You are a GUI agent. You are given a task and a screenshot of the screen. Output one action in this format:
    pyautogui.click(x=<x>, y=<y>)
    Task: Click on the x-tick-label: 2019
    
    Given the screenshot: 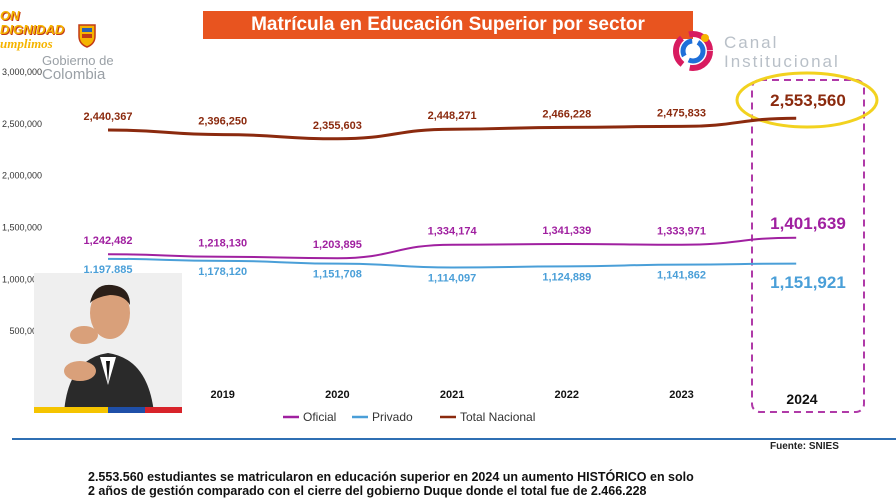 What is the action you would take?
    pyautogui.click(x=222, y=395)
    